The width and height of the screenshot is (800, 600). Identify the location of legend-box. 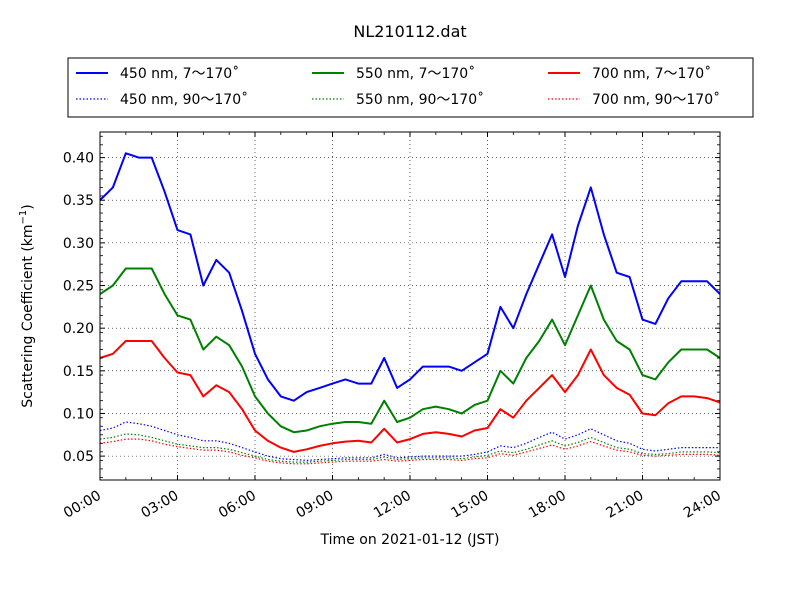
(410, 87).